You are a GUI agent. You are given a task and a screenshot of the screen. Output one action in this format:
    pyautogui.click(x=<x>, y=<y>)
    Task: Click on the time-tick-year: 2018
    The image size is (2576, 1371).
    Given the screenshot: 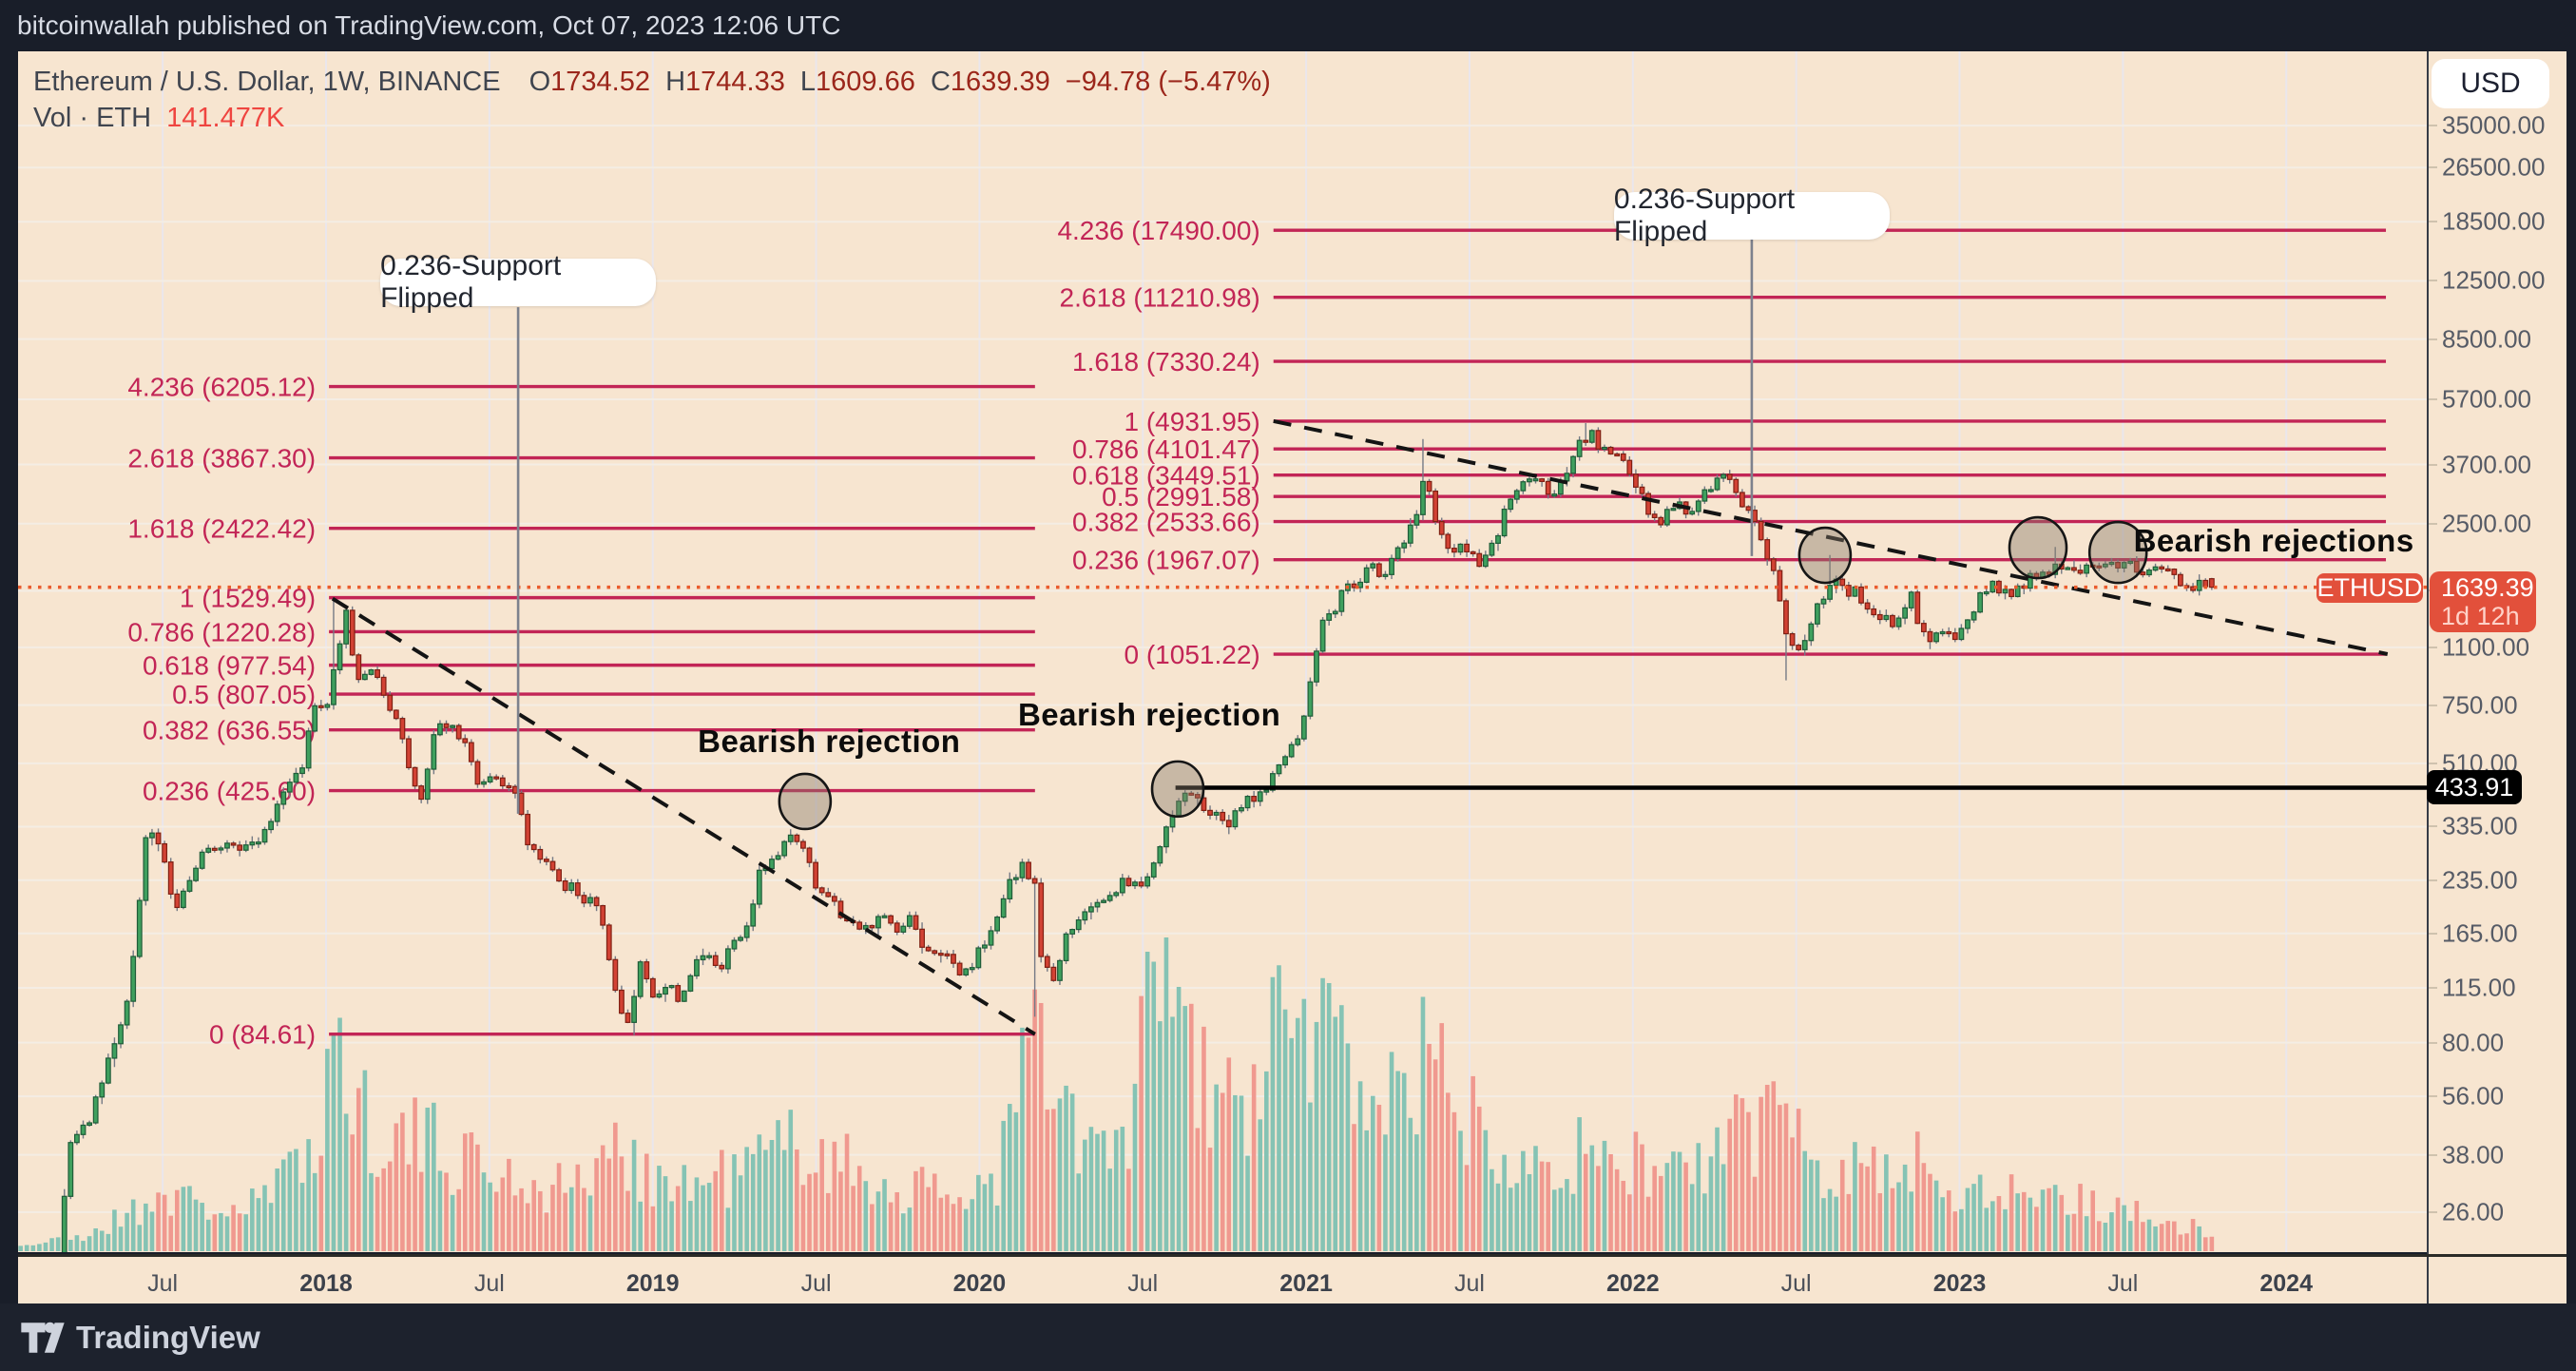 What is the action you would take?
    pyautogui.click(x=326, y=1283)
    